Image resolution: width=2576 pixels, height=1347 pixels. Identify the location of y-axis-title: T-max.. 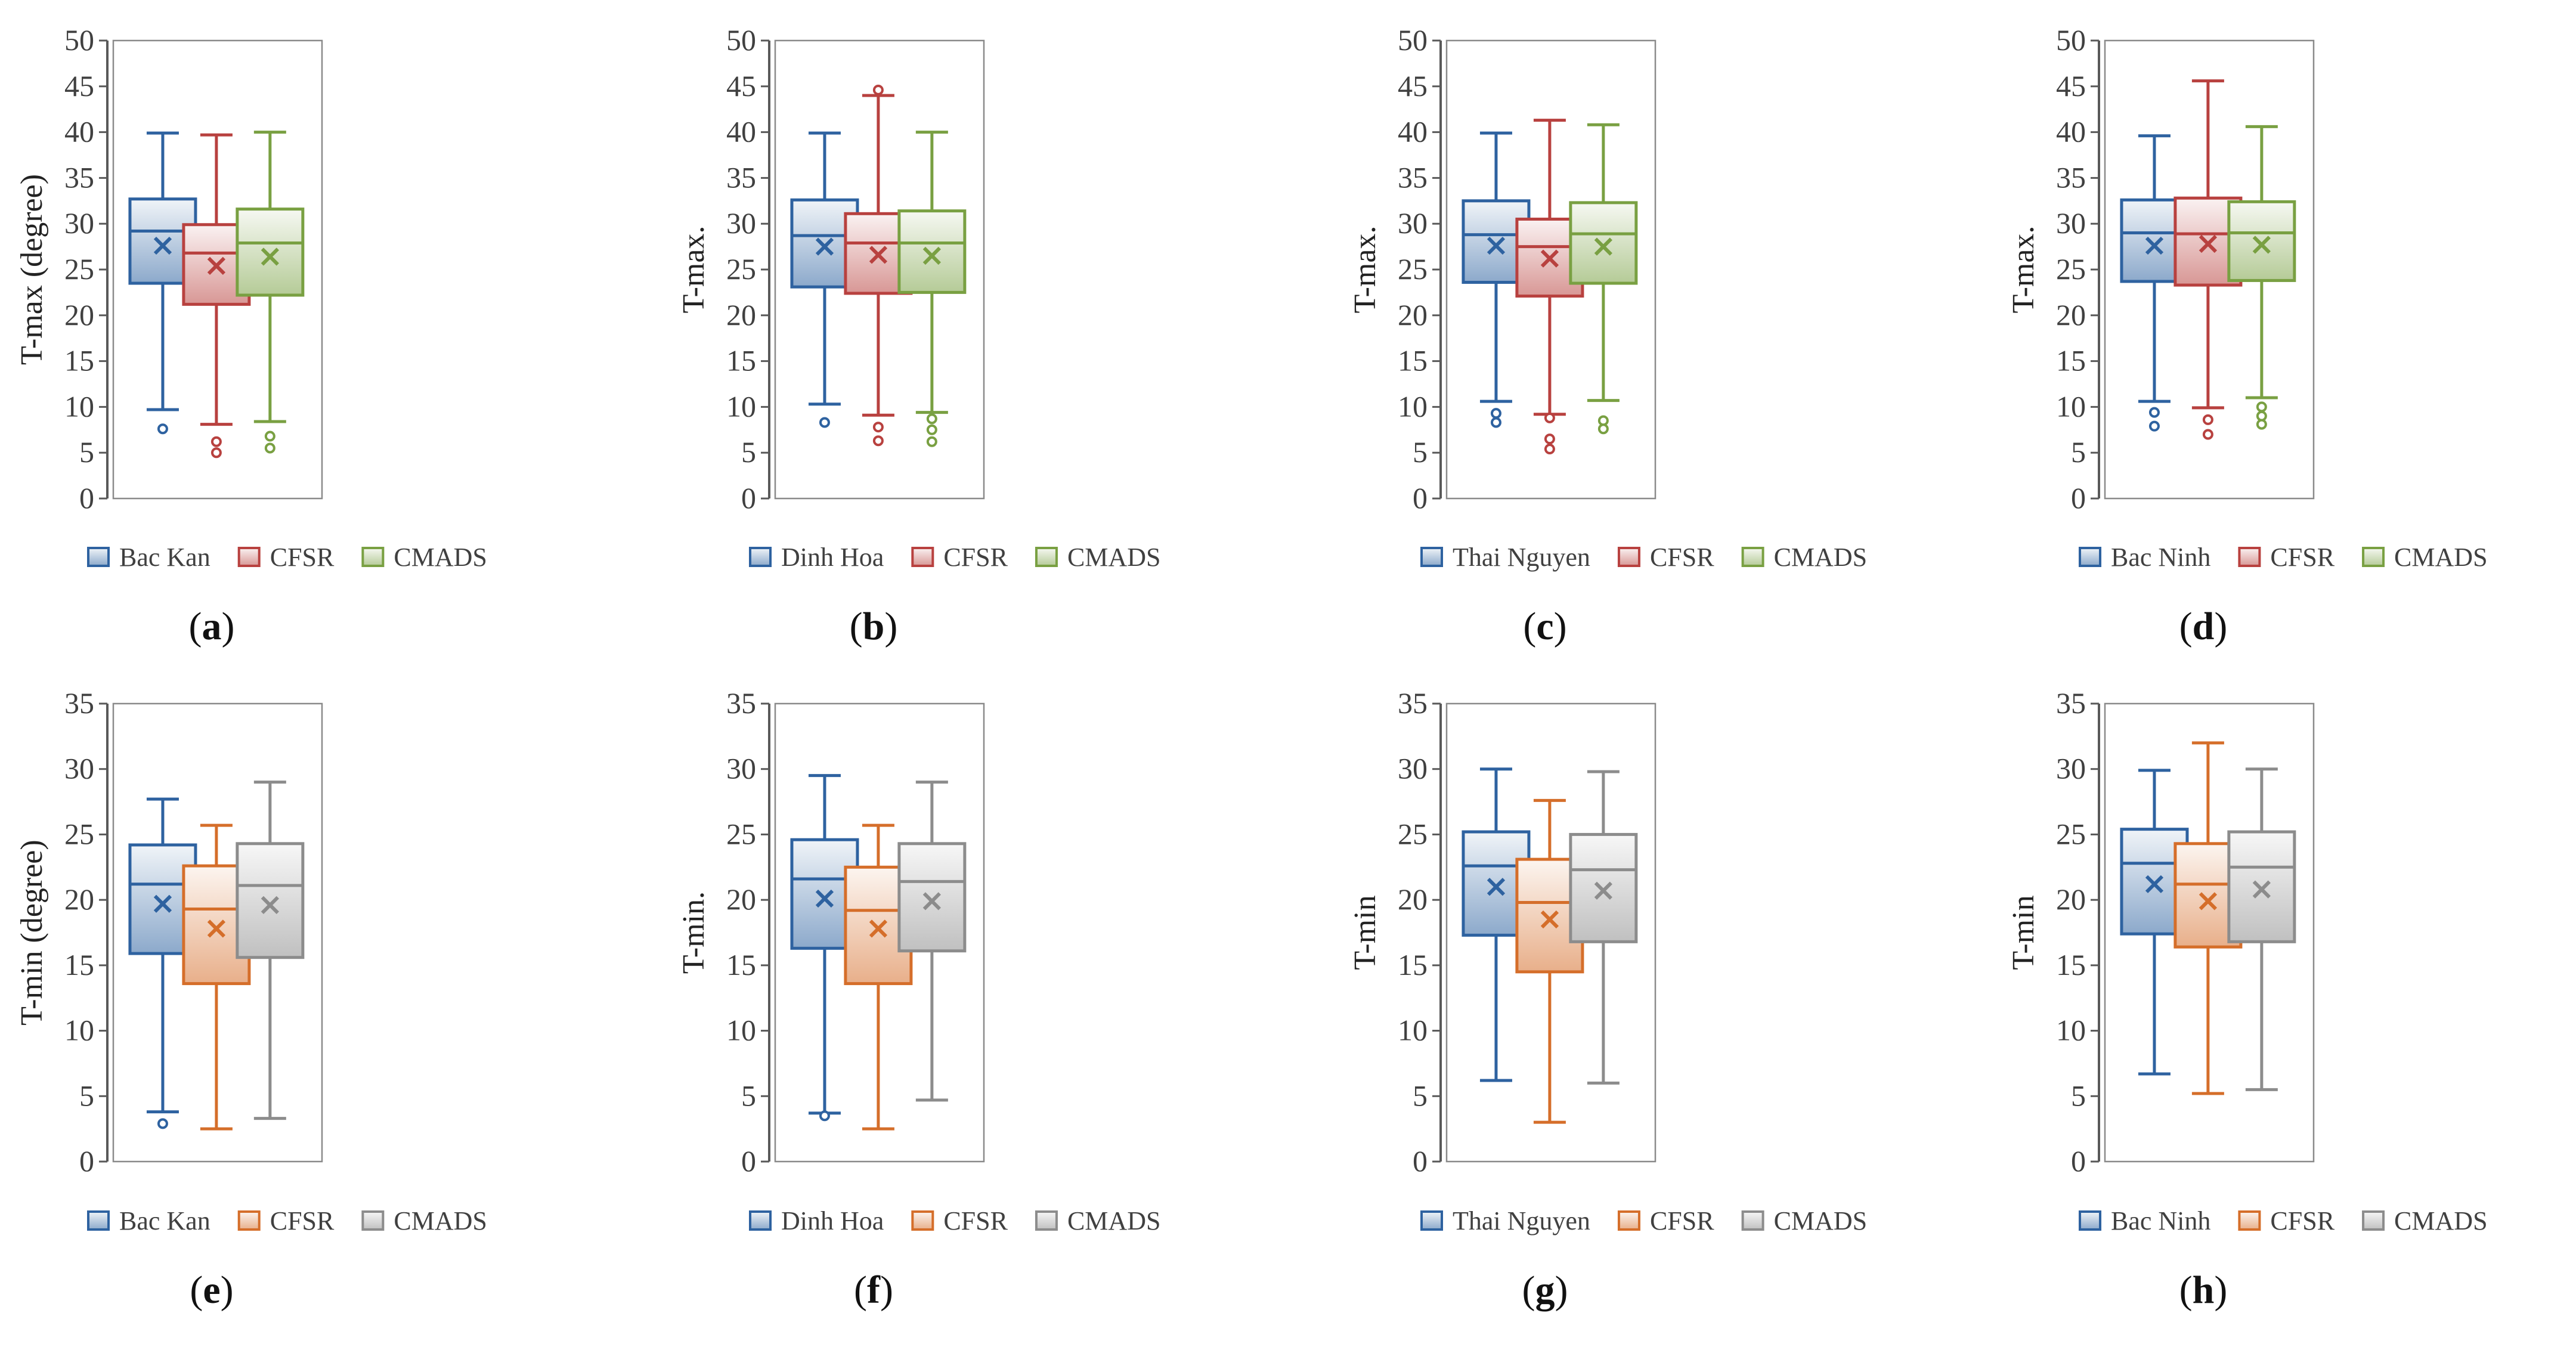
(2024, 270).